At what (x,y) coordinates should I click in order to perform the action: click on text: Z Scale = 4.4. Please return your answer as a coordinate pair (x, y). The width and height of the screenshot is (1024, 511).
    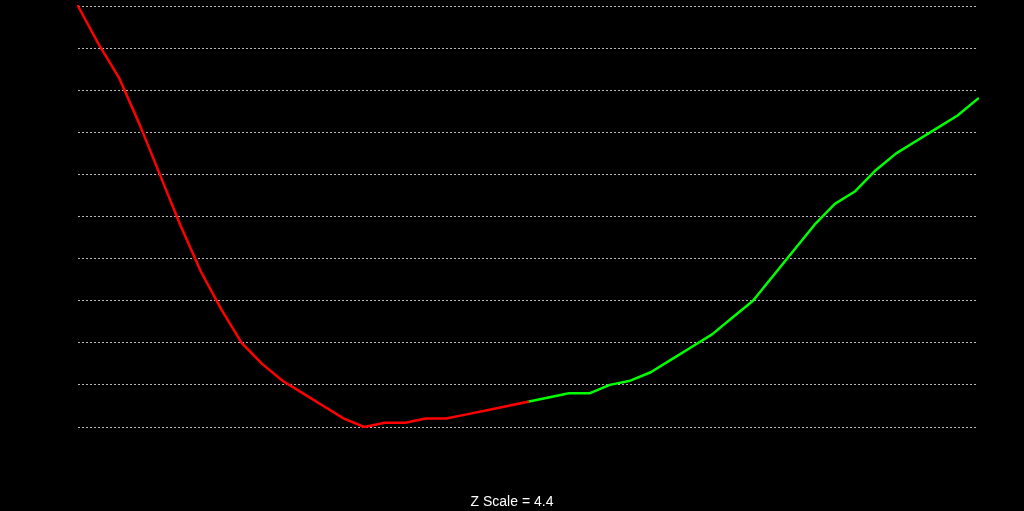
    Looking at the image, I should click on (512, 501).